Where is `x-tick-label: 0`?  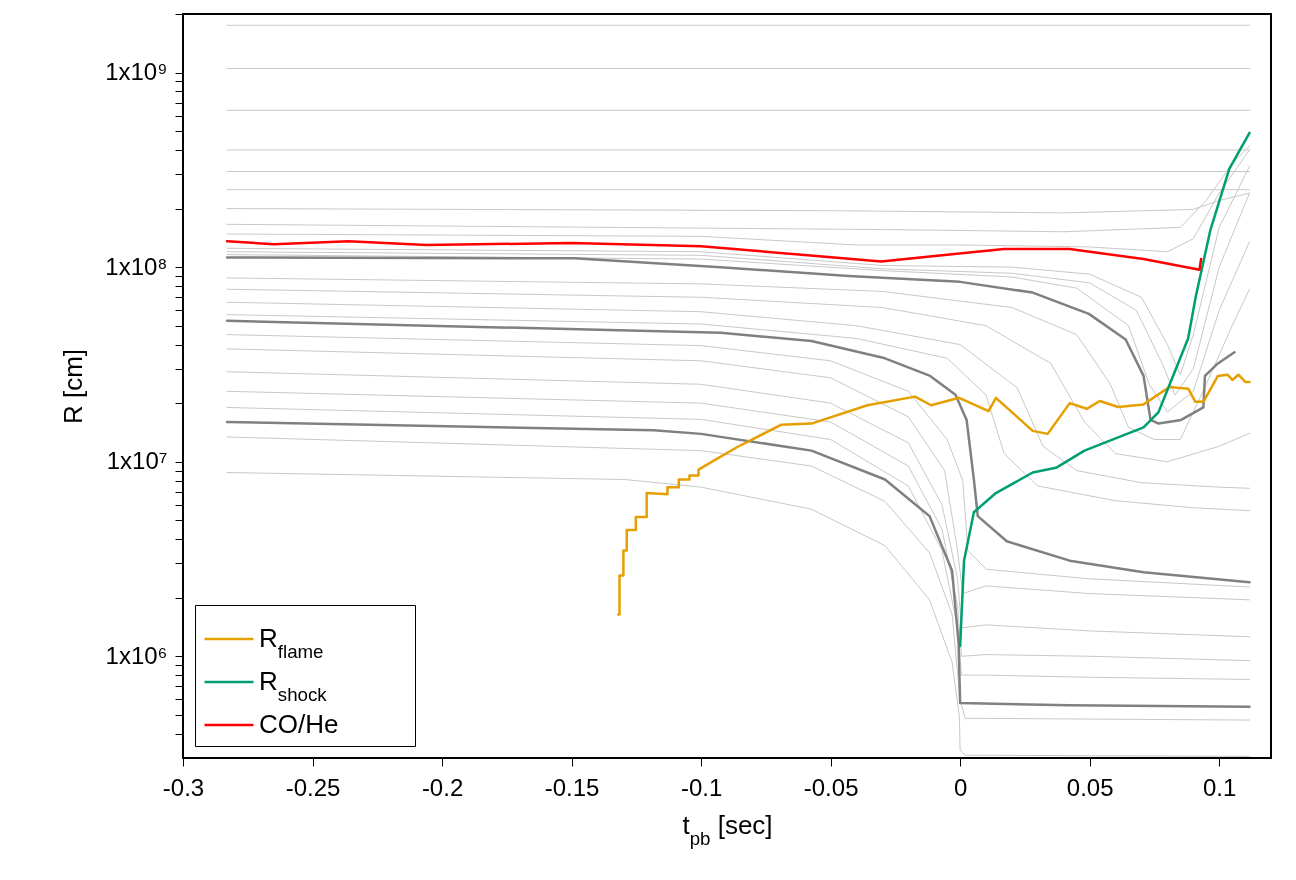
x-tick-label: 0 is located at coordinates (960, 787).